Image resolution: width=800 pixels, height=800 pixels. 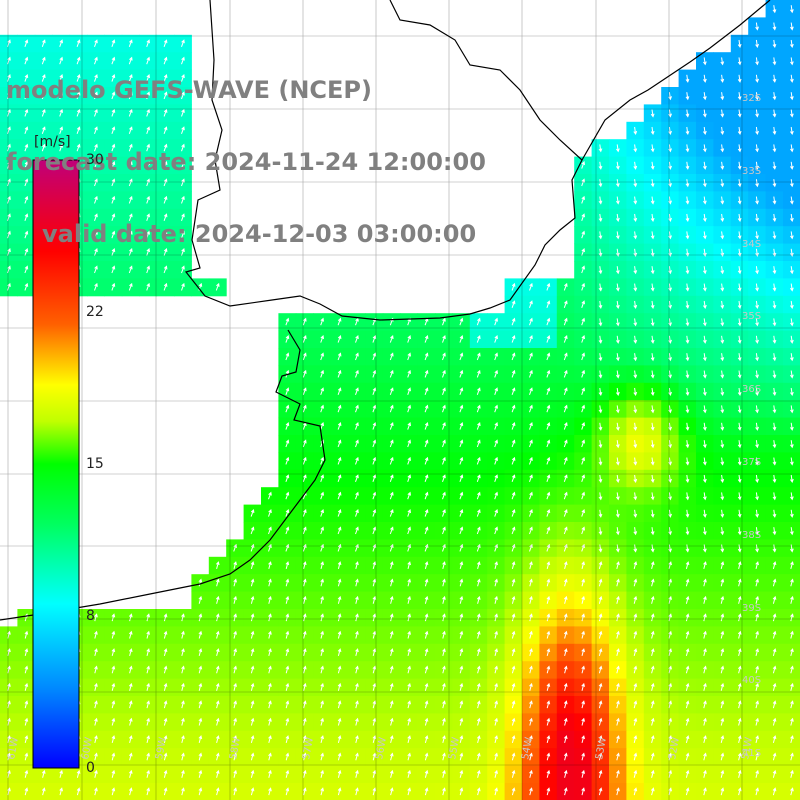 I want to click on latitude-label: 32S, so click(x=751, y=98).